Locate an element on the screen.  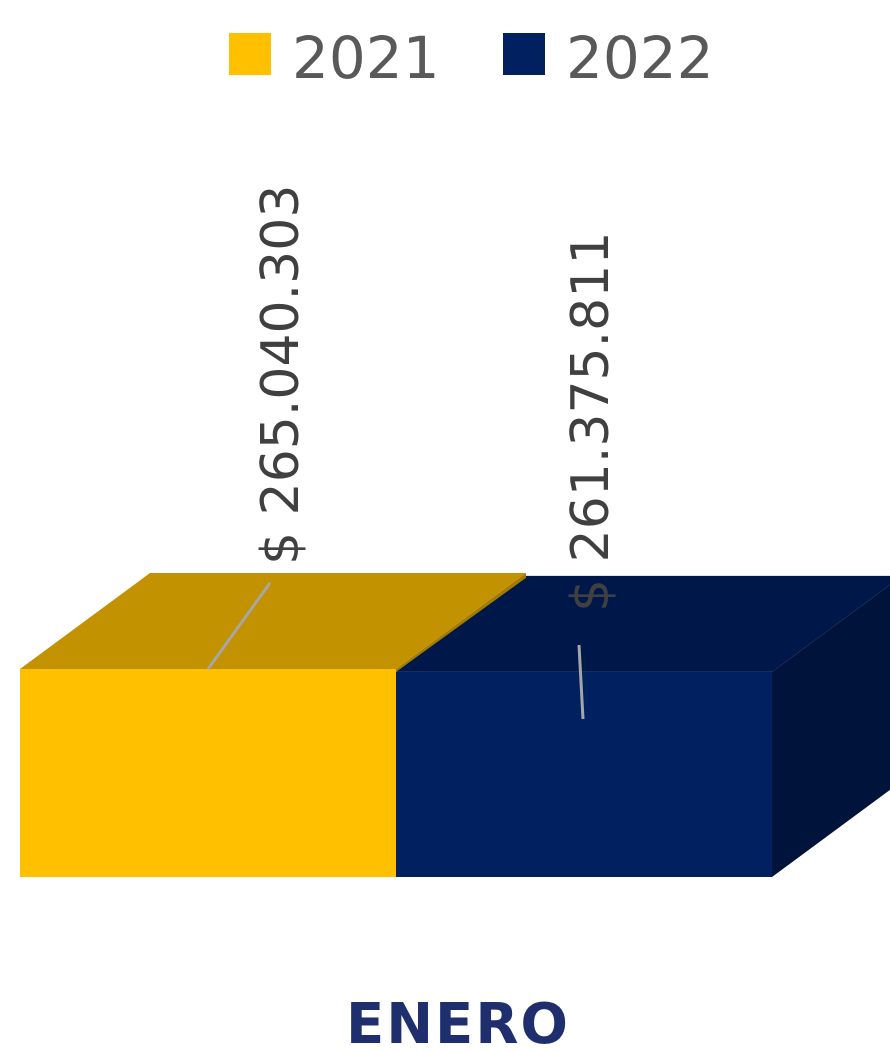
leader-line-2022 is located at coordinates (581, 682).